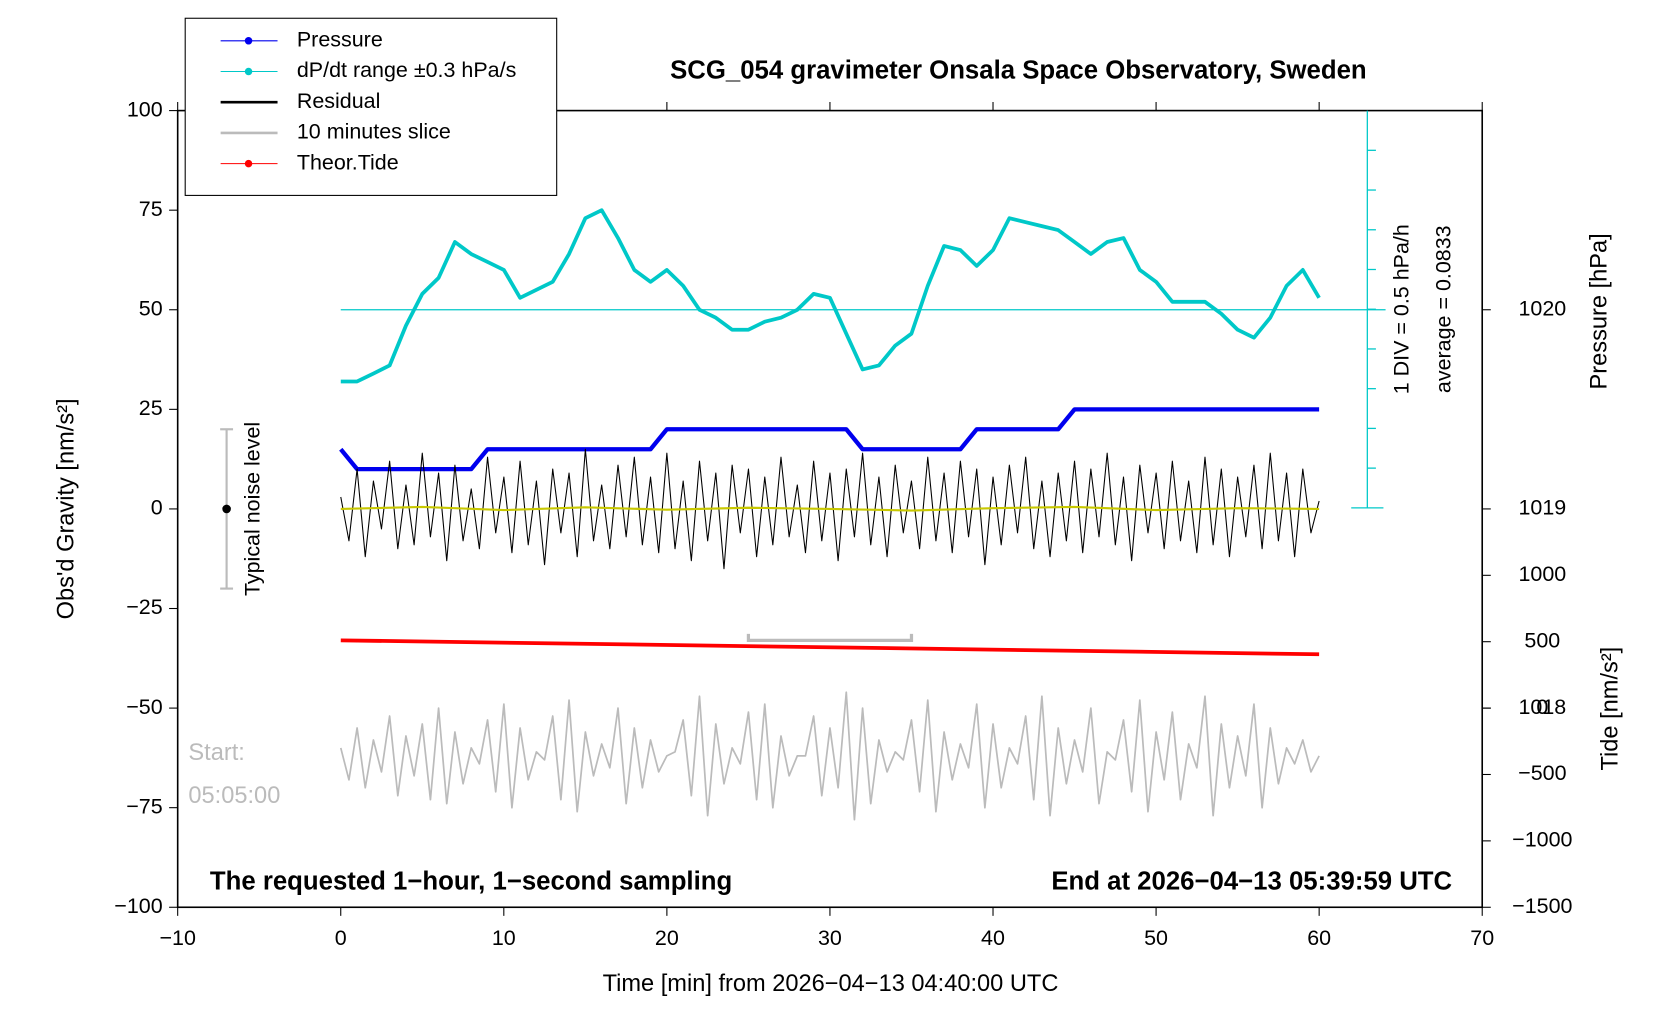 Image resolution: width=1676 pixels, height=1020 pixels. What do you see at coordinates (993, 938) in the screenshot?
I see `x-tick-label: 40` at bounding box center [993, 938].